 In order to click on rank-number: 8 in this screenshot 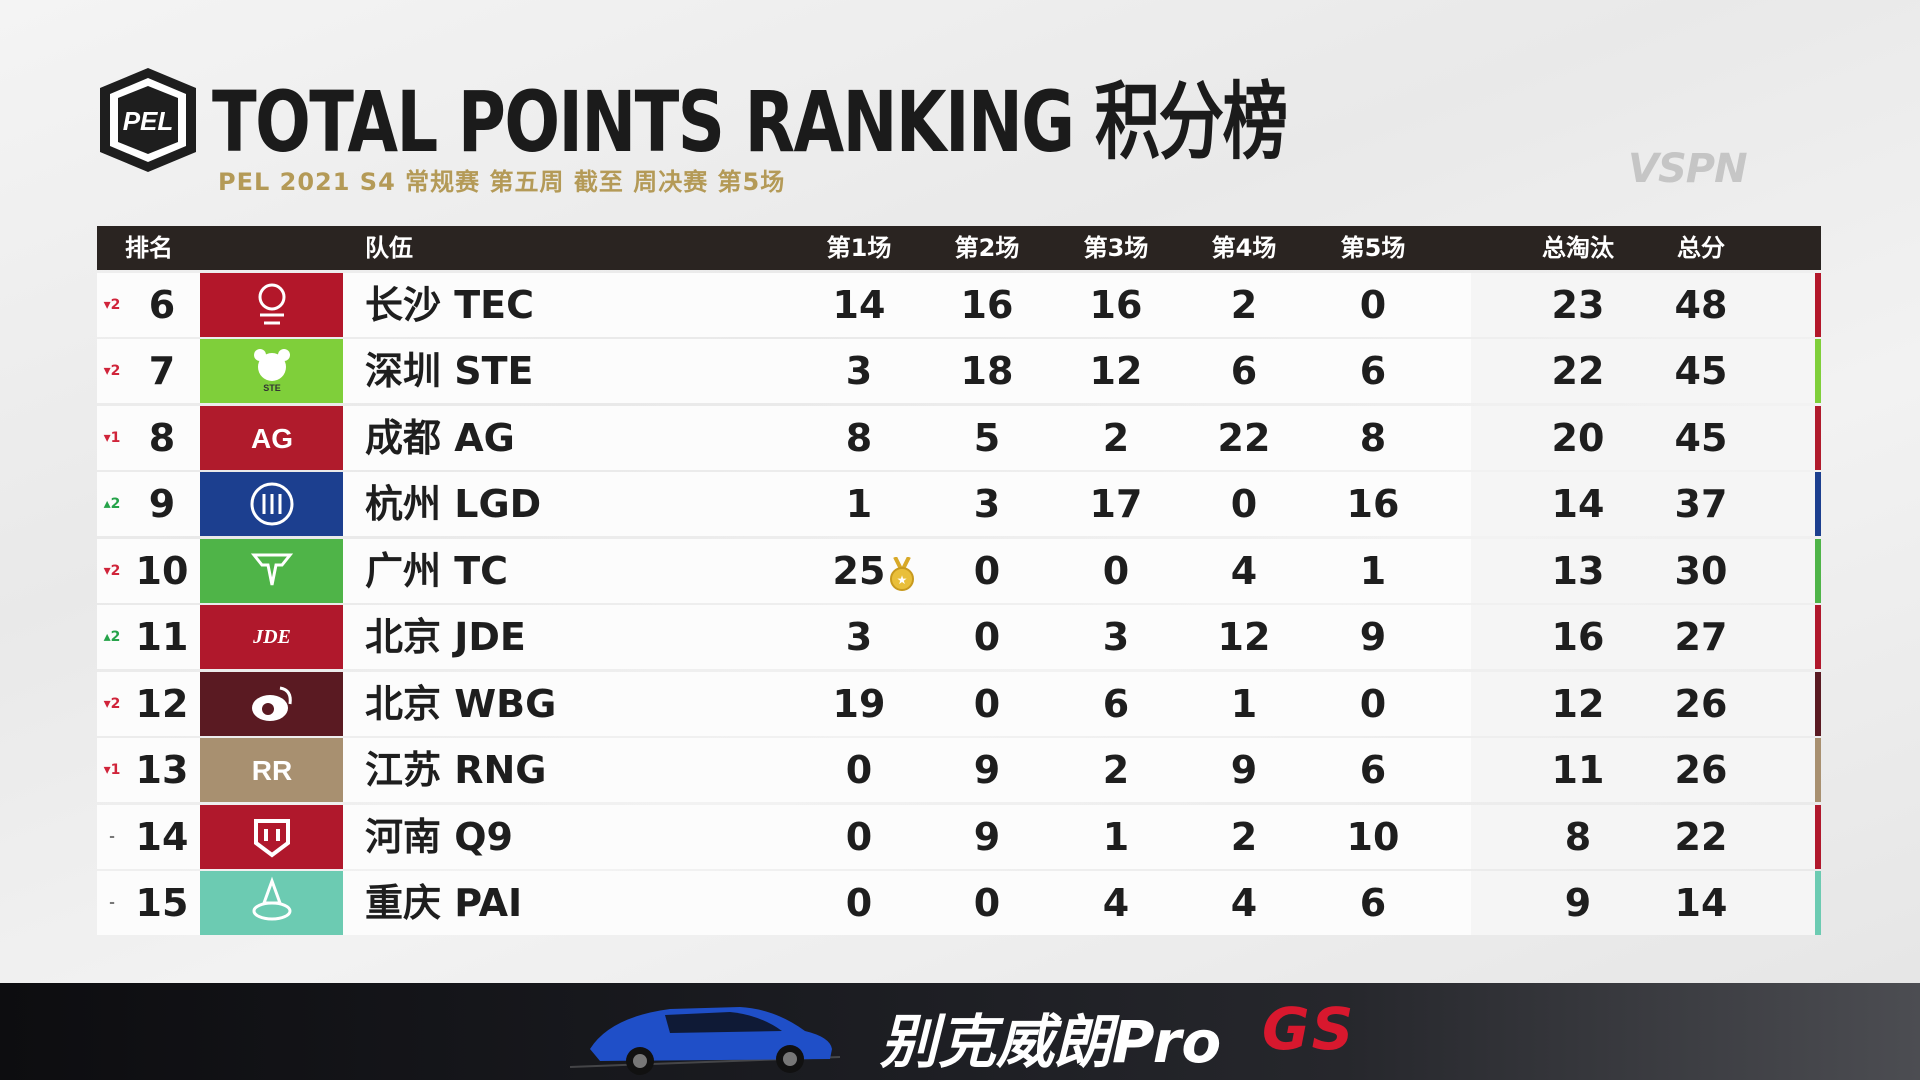, I will do `click(162, 437)`.